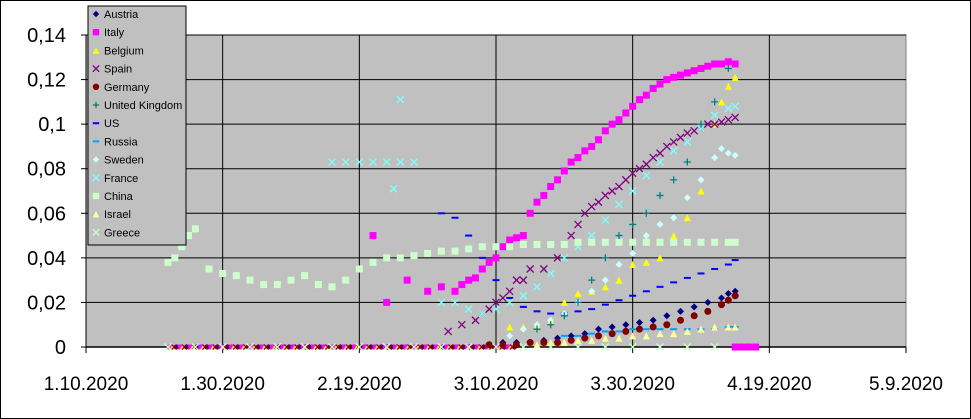  Describe the element at coordinates (96, 14) in the screenshot. I see `legend-marker-austria` at that location.